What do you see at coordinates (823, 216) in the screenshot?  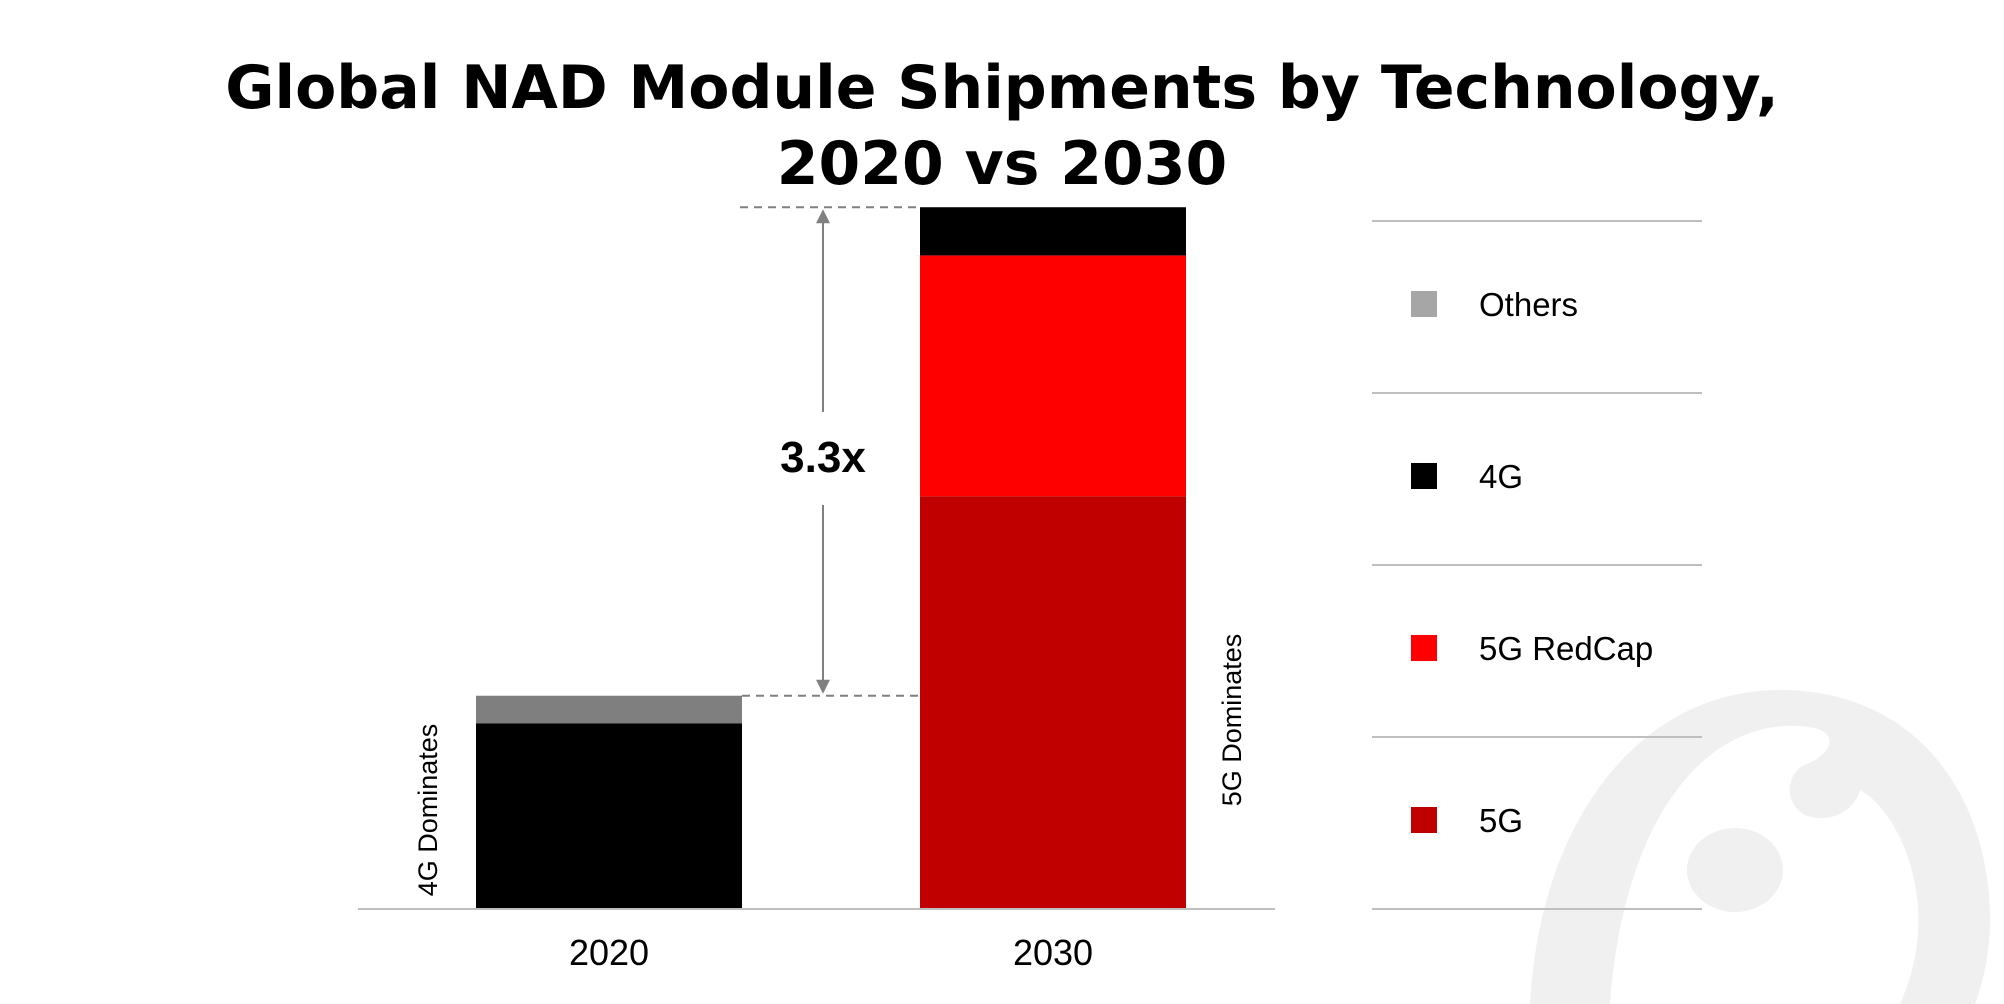 I see `arrow-head-up` at bounding box center [823, 216].